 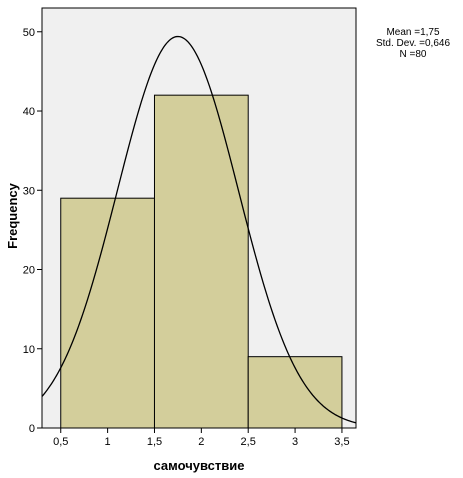 I want to click on x-tick-label-6: 3,5, so click(x=341, y=442).